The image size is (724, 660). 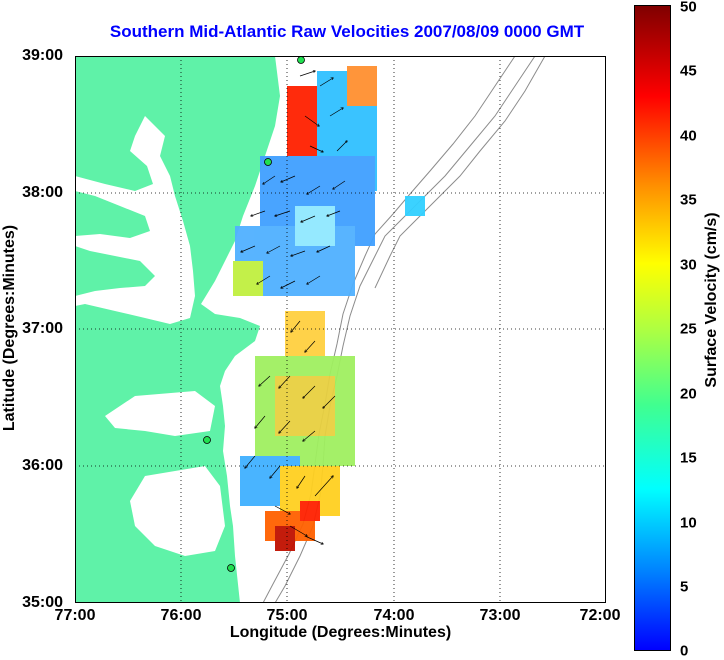 What do you see at coordinates (181, 615) in the screenshot?
I see `x-tick-1: 76:00` at bounding box center [181, 615].